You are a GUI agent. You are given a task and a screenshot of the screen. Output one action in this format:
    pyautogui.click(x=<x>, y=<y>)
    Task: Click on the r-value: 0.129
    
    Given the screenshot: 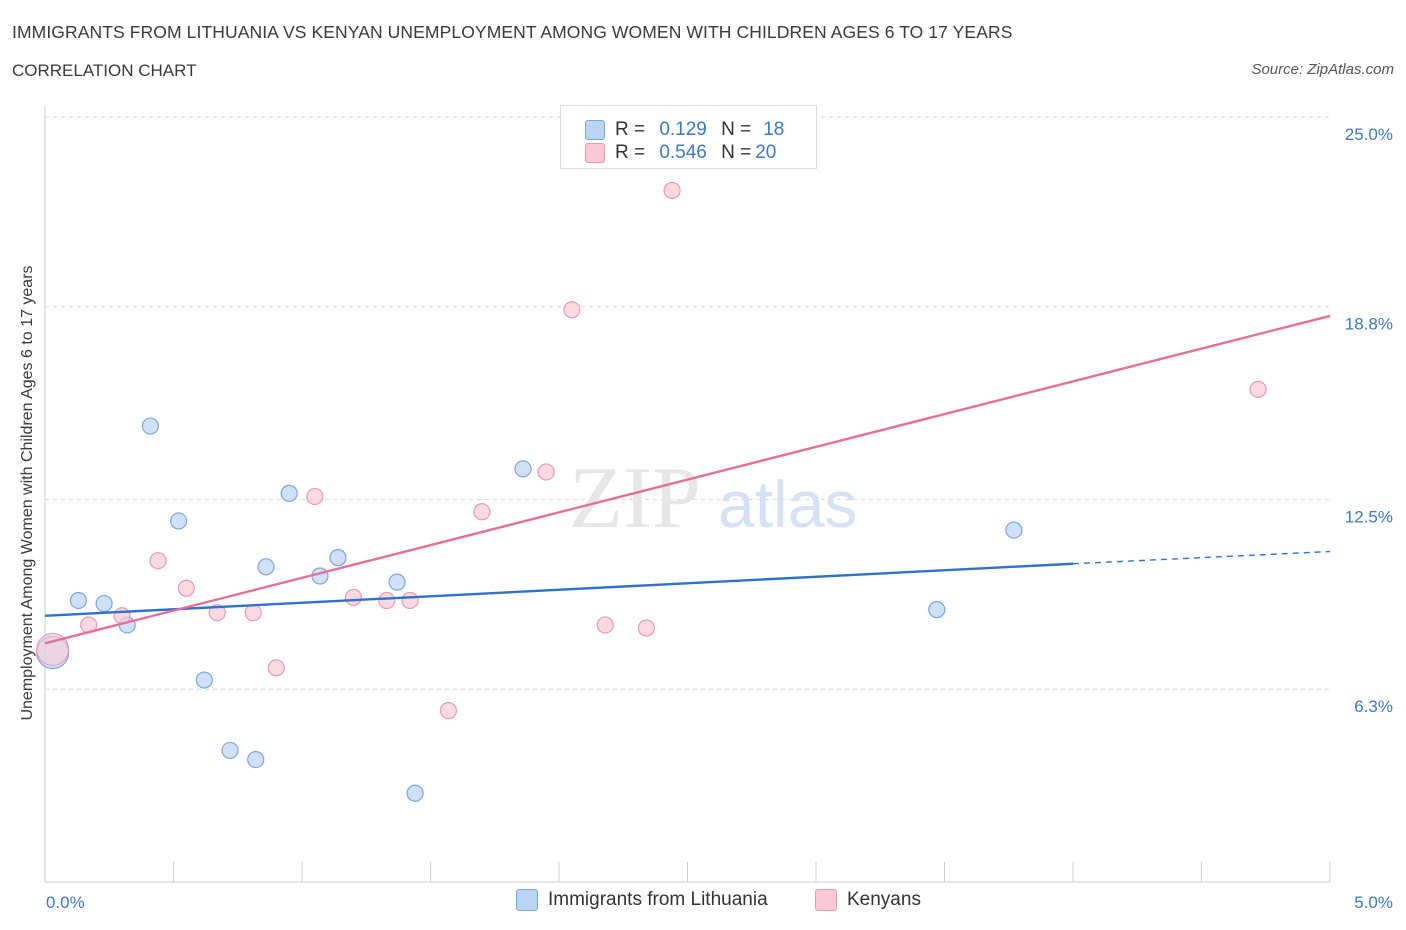 What is the action you would take?
    pyautogui.click(x=683, y=129)
    